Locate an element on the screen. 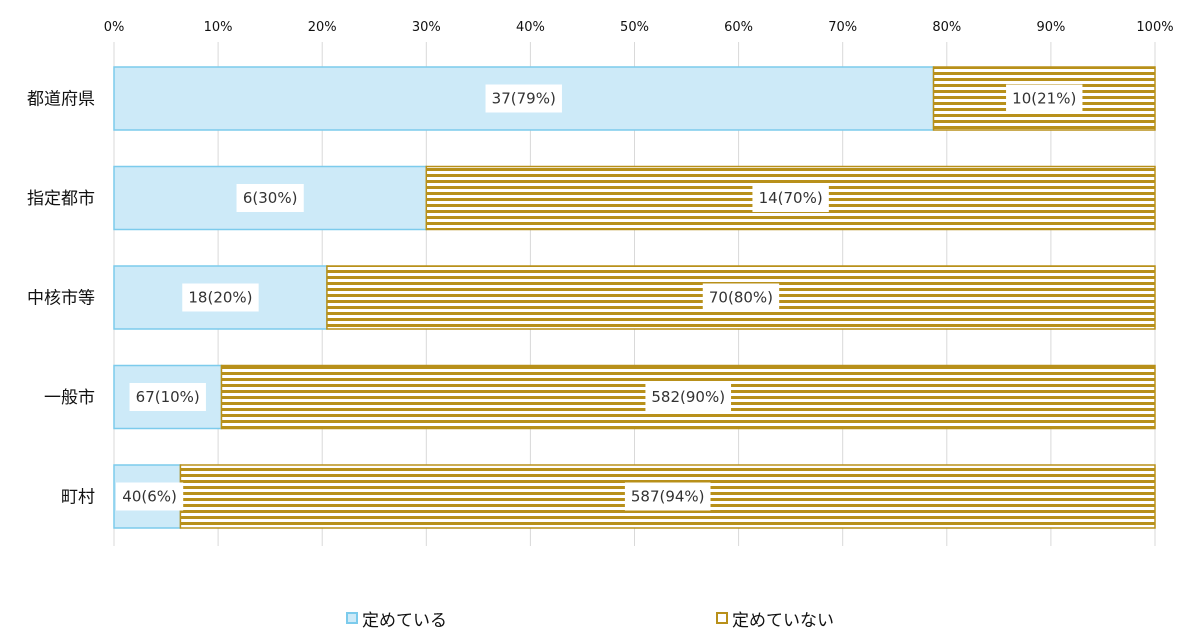  category-label: 都道府県 is located at coordinates (61, 100).